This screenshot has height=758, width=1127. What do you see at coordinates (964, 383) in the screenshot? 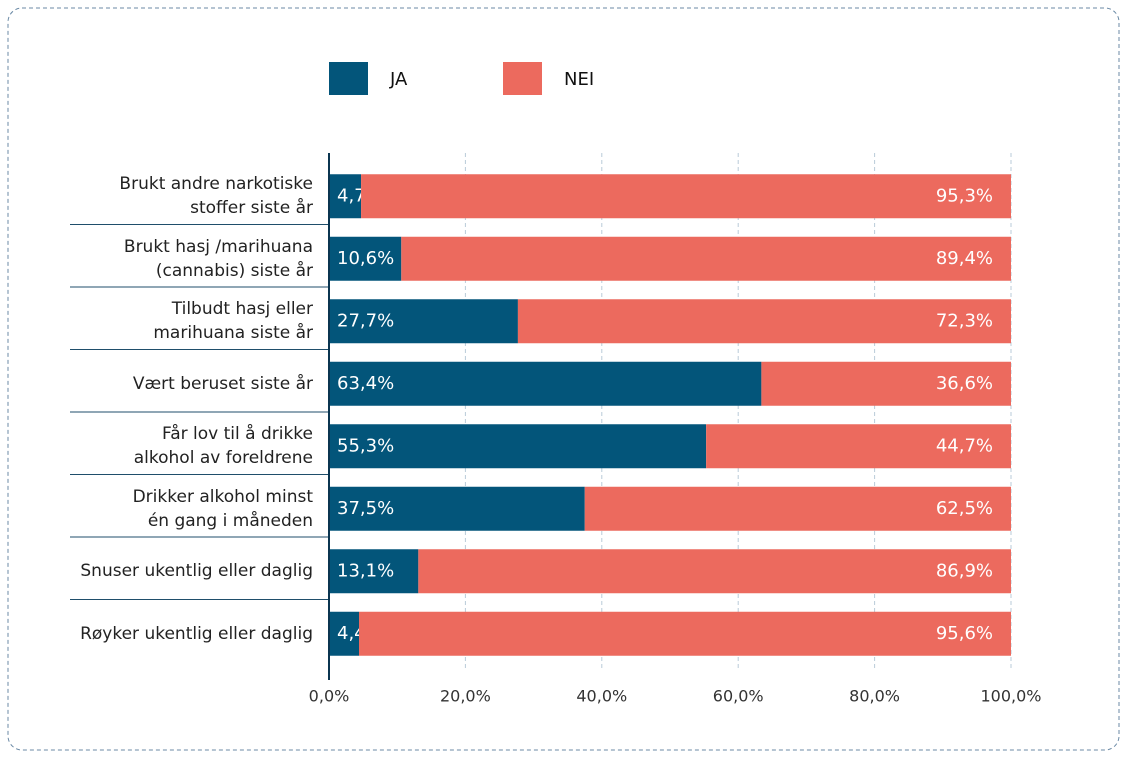
I see `value-label: 36,6%` at bounding box center [964, 383].